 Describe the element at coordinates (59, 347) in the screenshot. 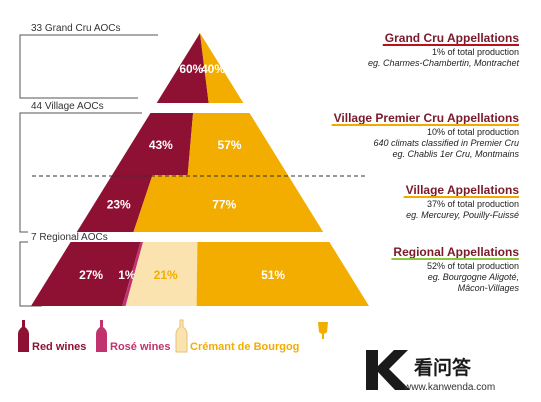

I see `legend-label-0: Red wines` at that location.